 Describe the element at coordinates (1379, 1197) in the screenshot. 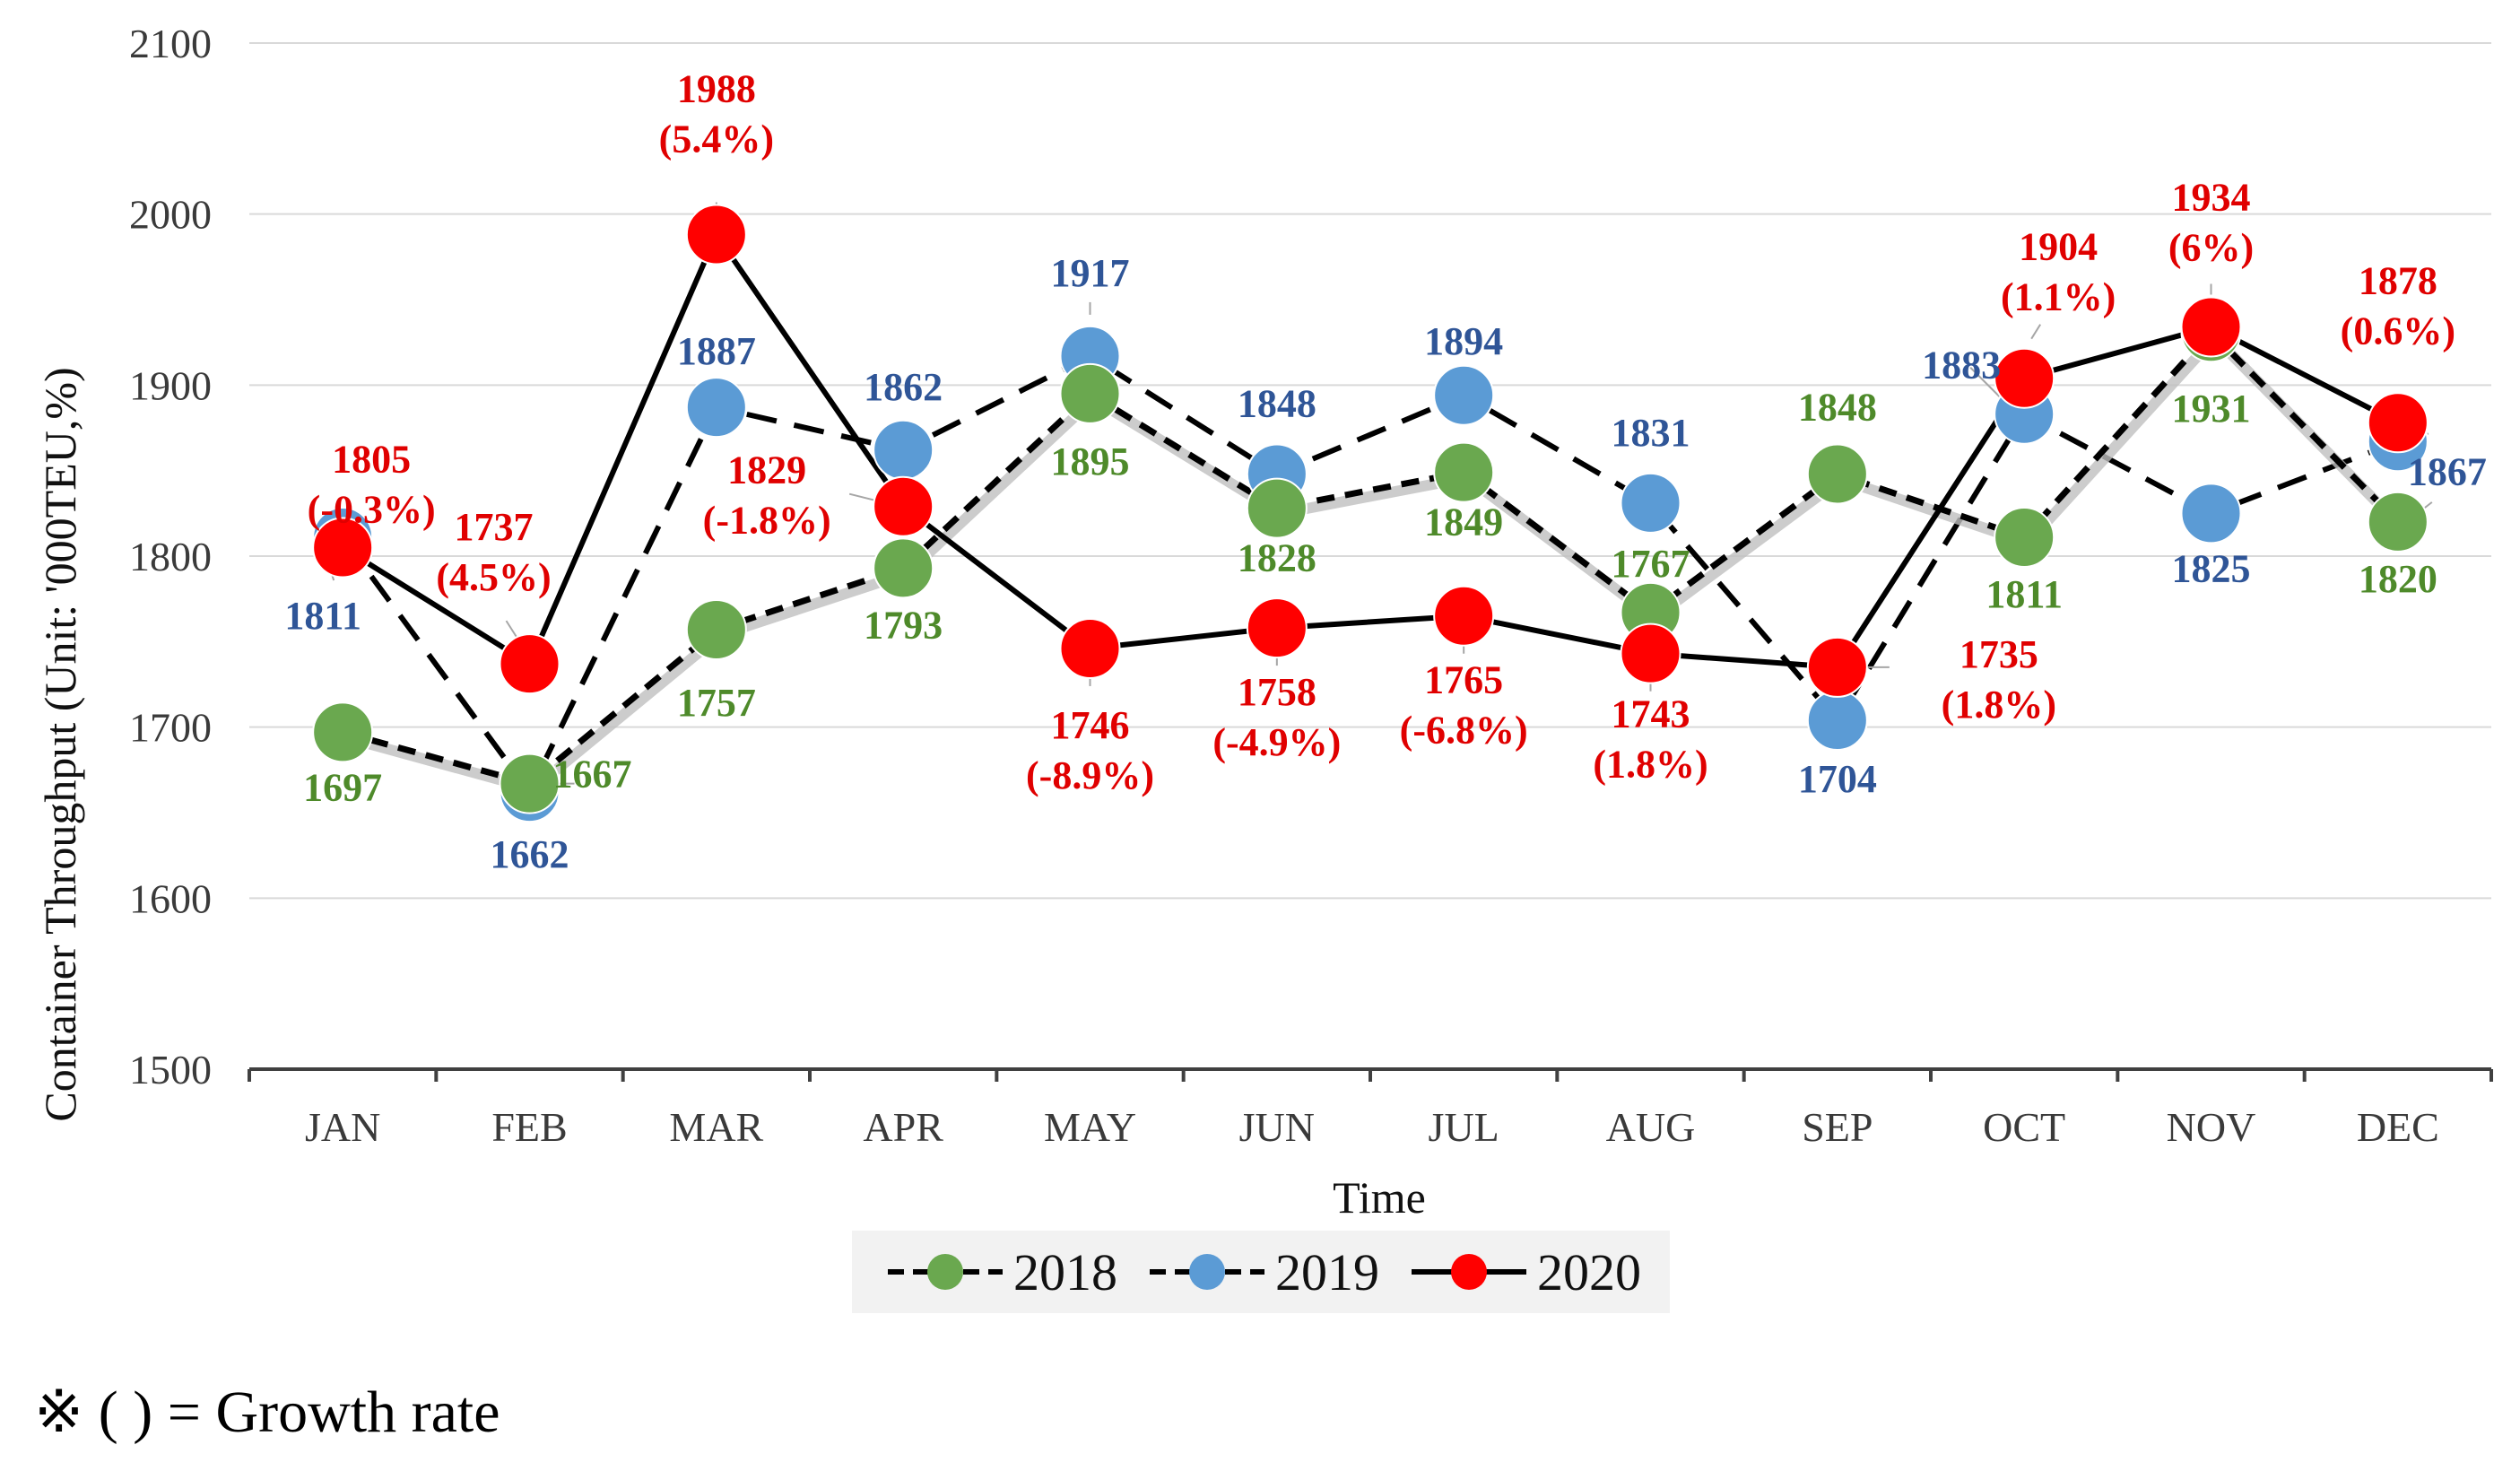

I see `x-axis-title: Time` at that location.